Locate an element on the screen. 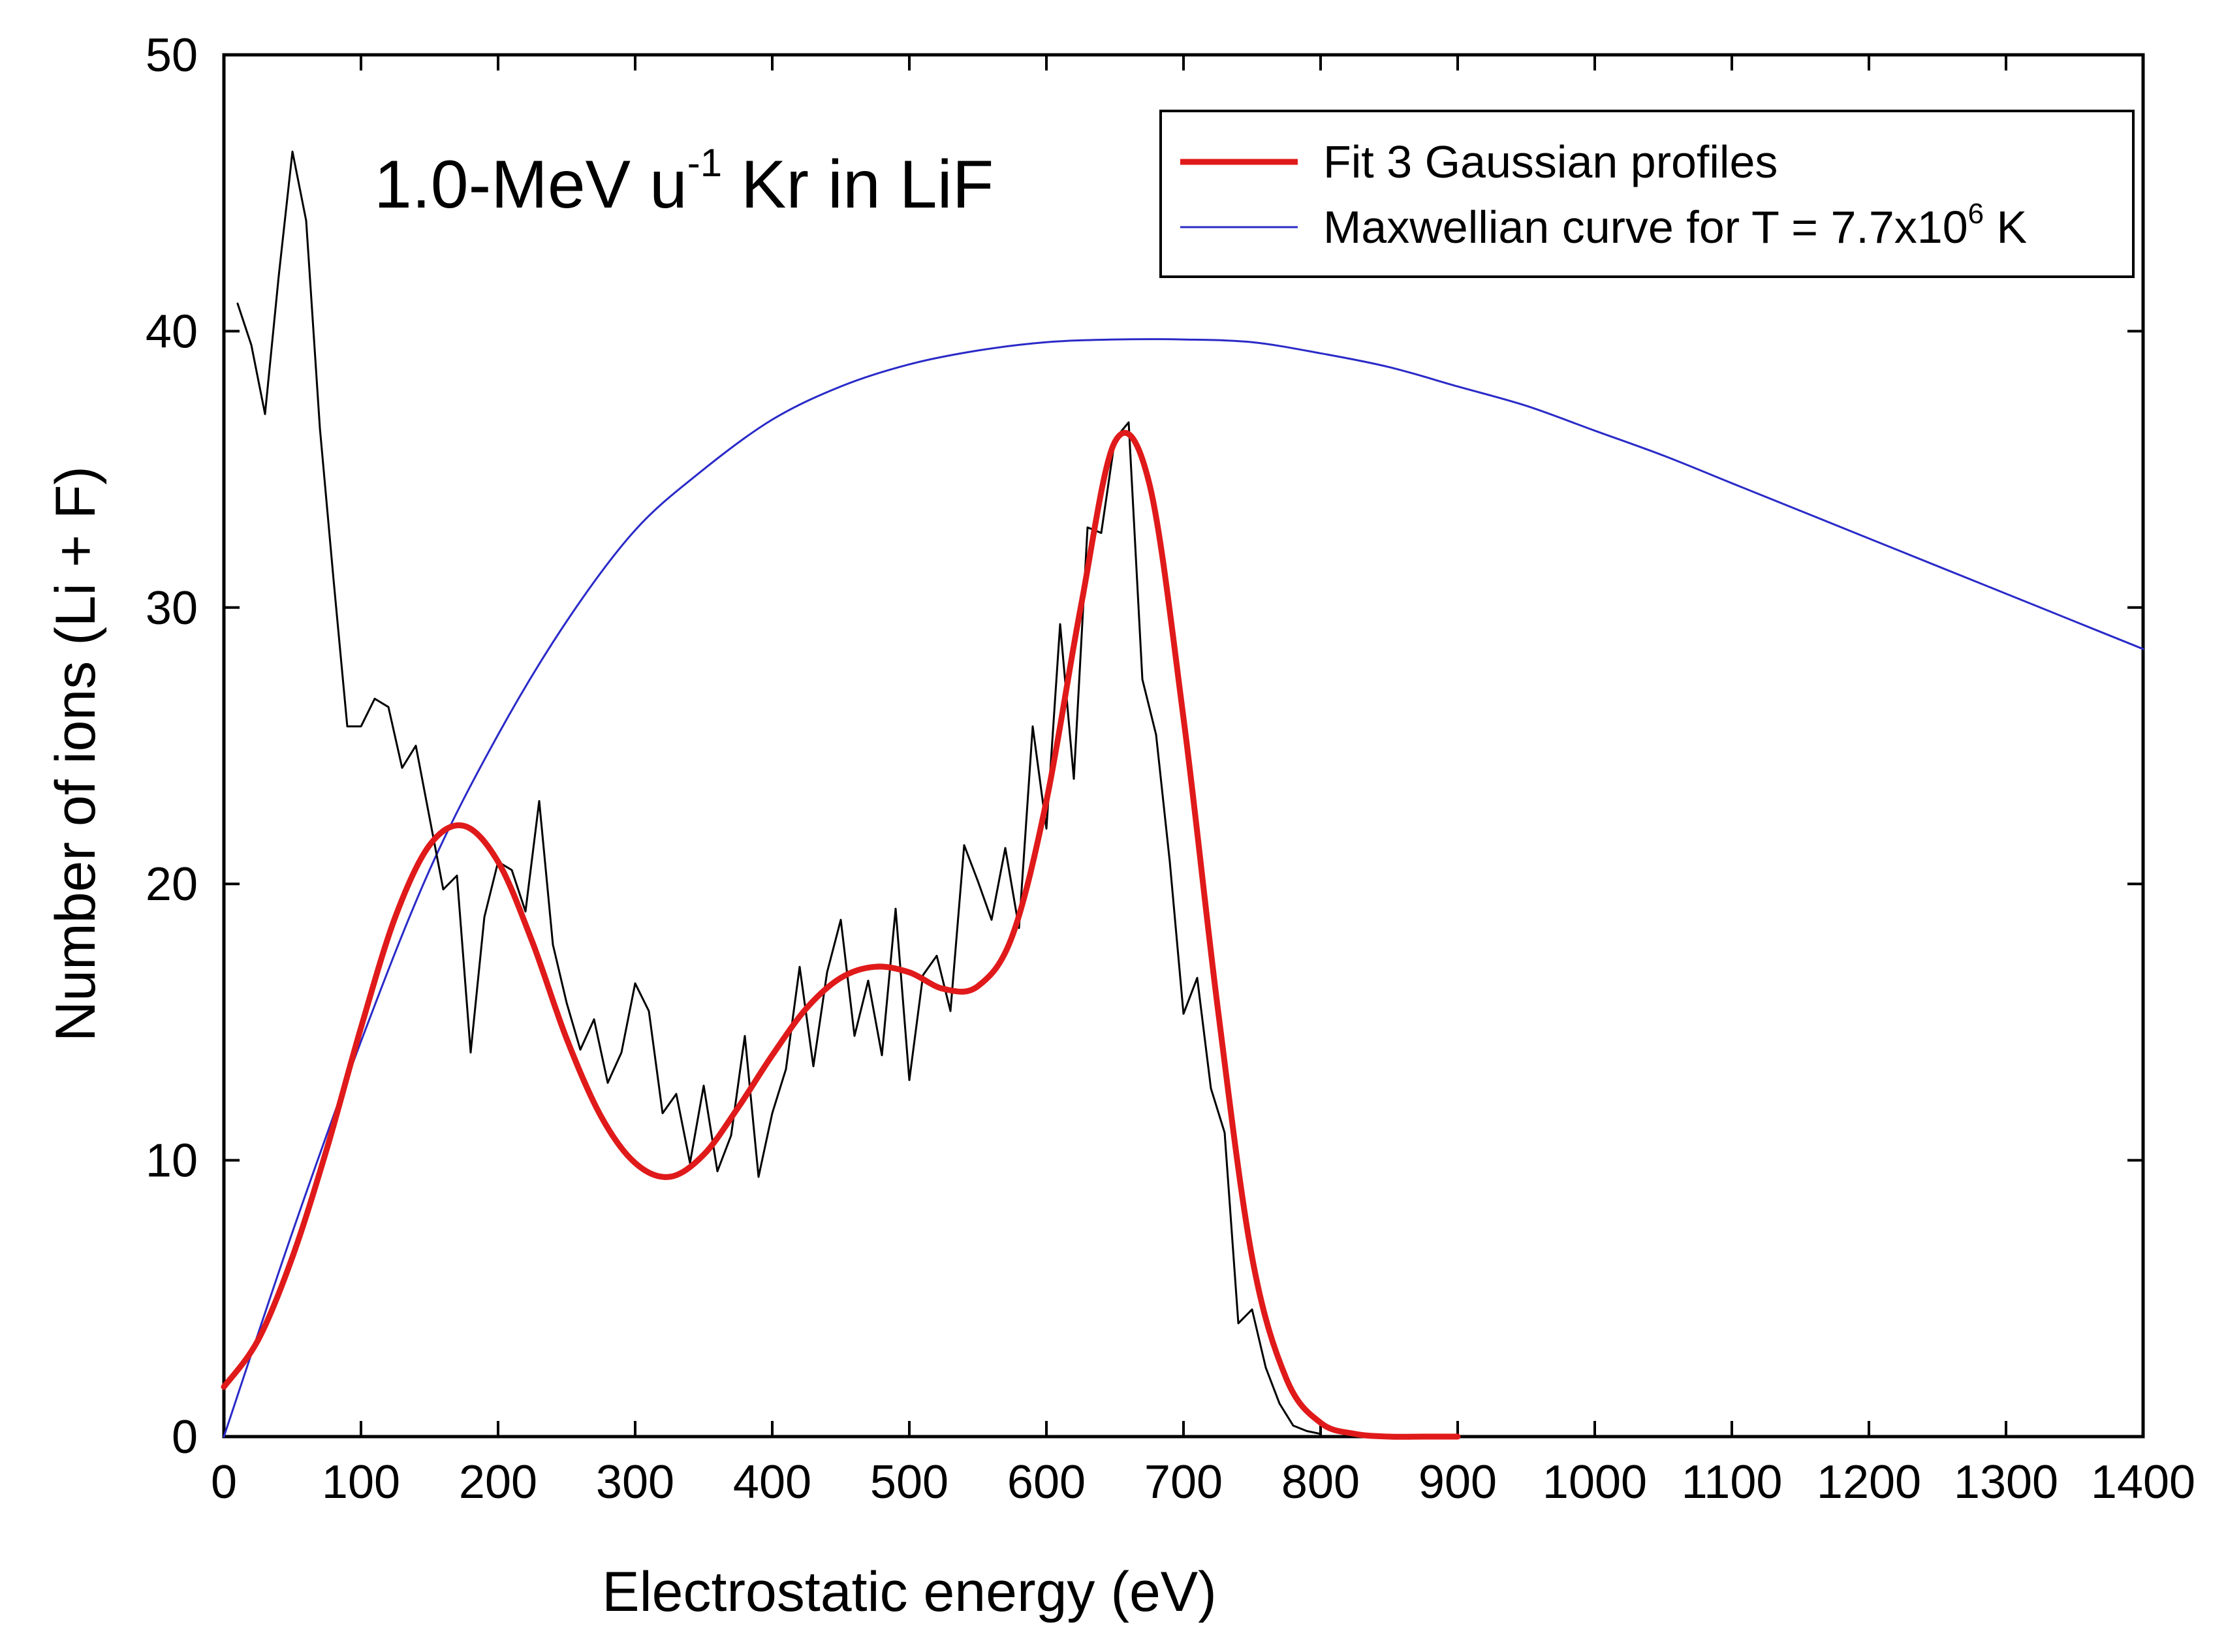 This screenshot has width=2226, height=1652. x-tick-label-0: 0 is located at coordinates (224, 1482).